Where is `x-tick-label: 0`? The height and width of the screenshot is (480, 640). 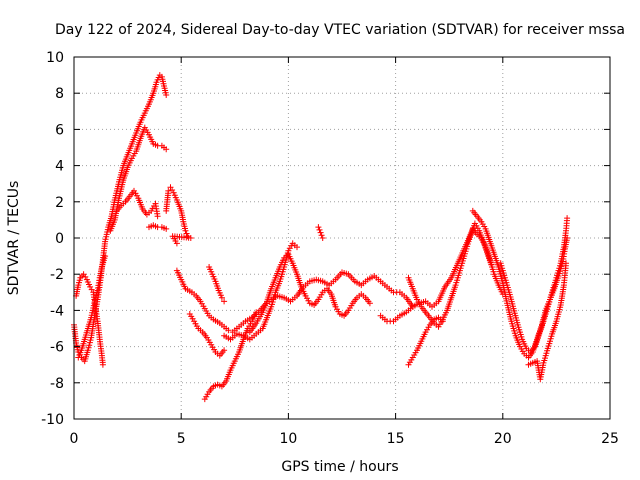 x-tick-label: 0 is located at coordinates (74, 439).